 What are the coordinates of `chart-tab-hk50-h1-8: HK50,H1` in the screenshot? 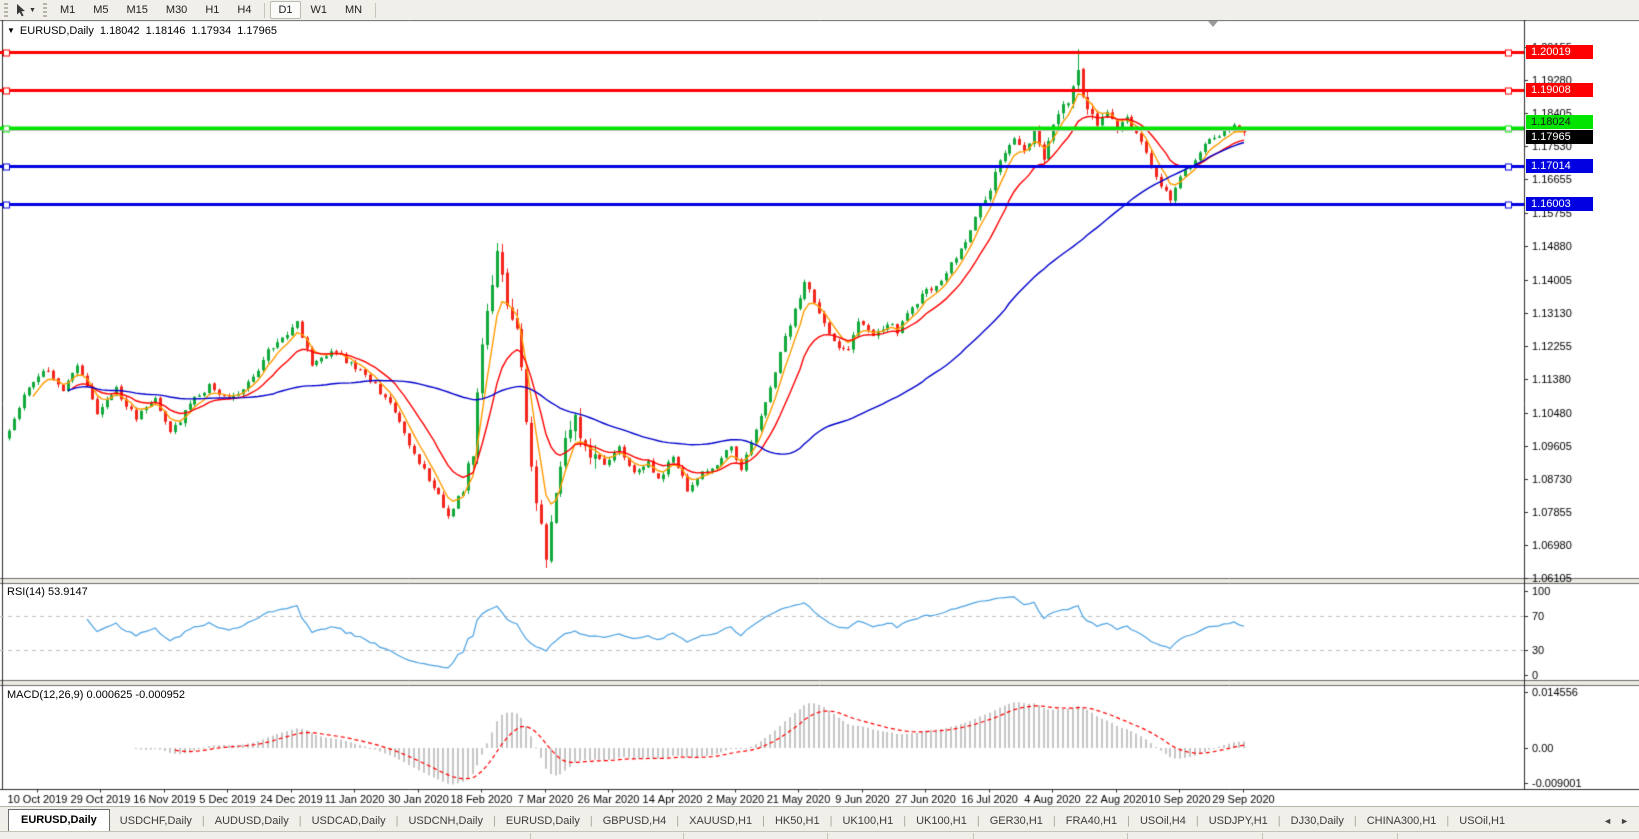 It's located at (797, 821).